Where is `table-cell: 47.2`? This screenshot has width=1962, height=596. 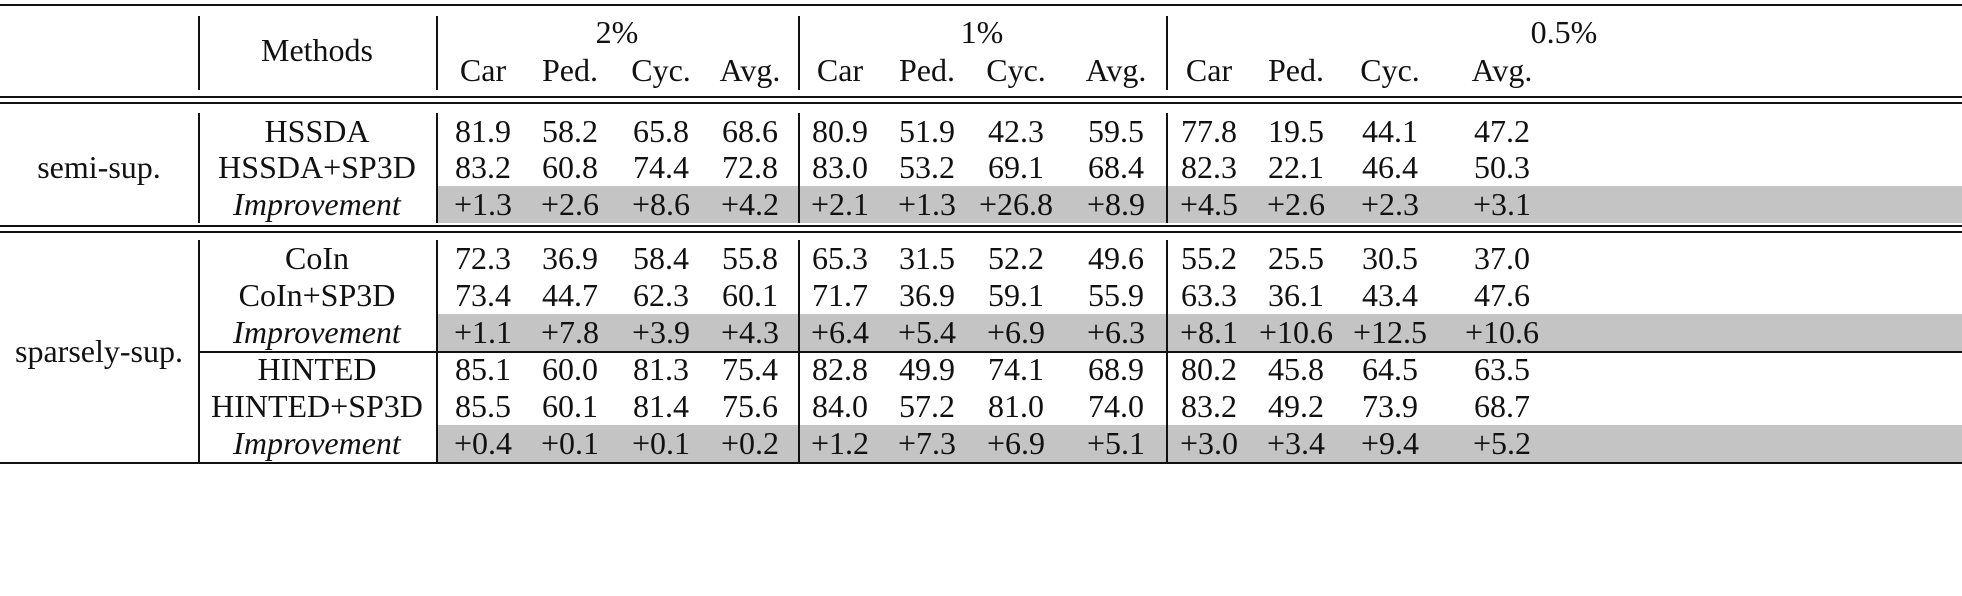 table-cell: 47.2 is located at coordinates (1502, 131).